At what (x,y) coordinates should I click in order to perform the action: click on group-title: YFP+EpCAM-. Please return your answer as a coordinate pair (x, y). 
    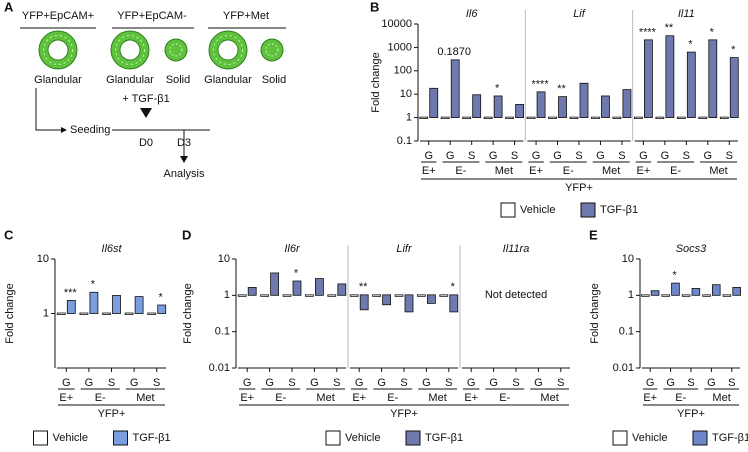
    Looking at the image, I should click on (152, 16).